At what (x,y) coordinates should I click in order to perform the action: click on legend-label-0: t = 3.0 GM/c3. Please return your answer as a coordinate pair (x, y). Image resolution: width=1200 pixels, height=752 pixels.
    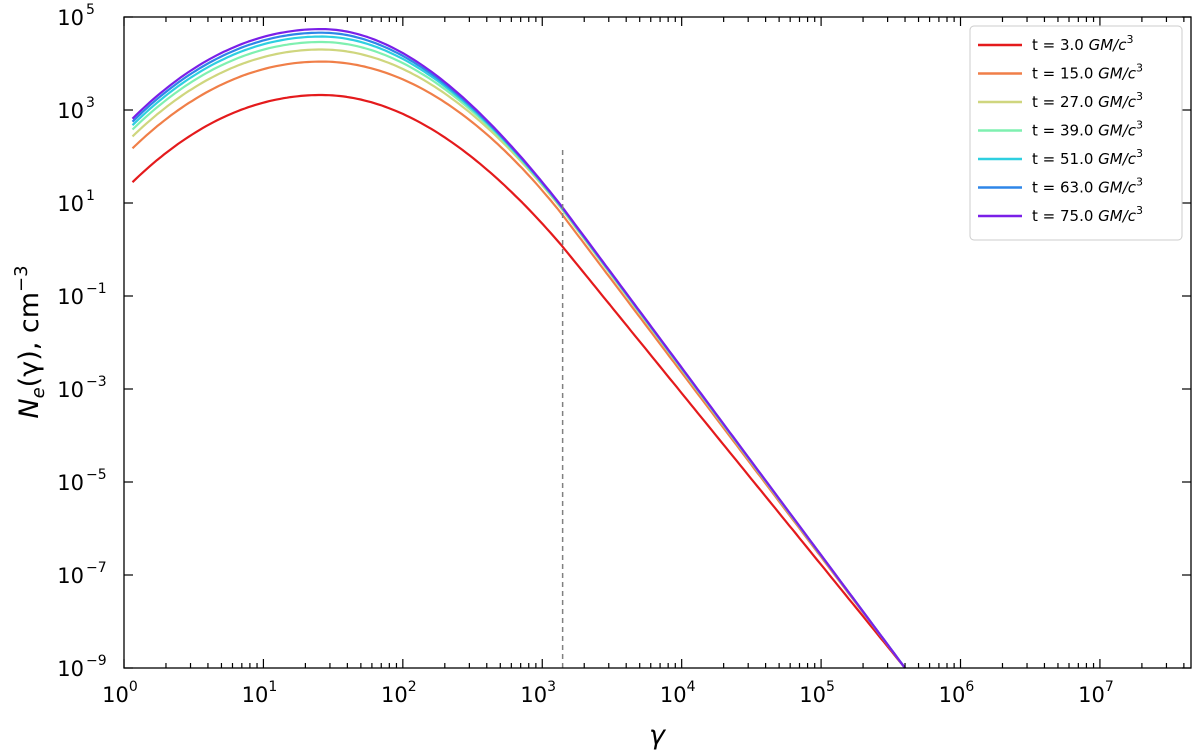
    Looking at the image, I should click on (1082, 43).